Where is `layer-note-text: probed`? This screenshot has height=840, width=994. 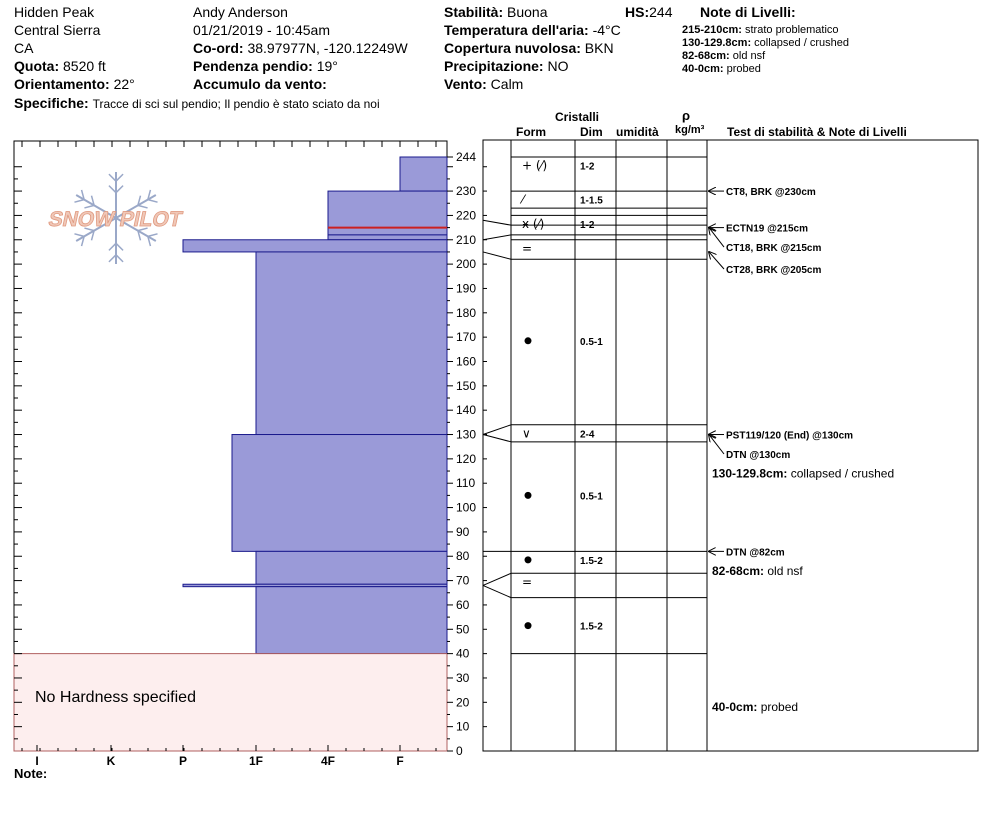
layer-note-text: probed is located at coordinates (743, 69).